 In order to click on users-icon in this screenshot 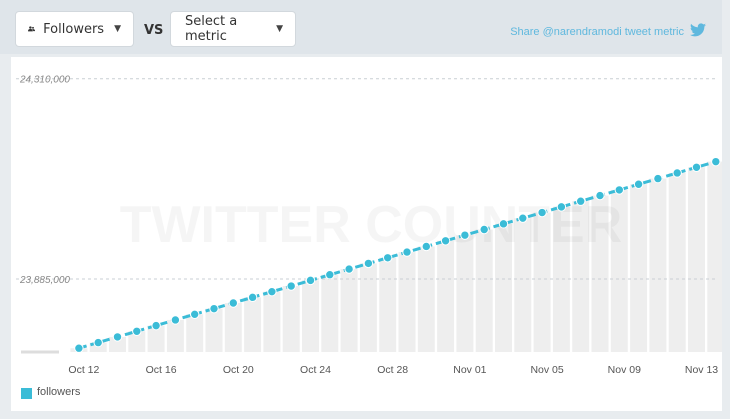, I will do `click(32, 29)`.